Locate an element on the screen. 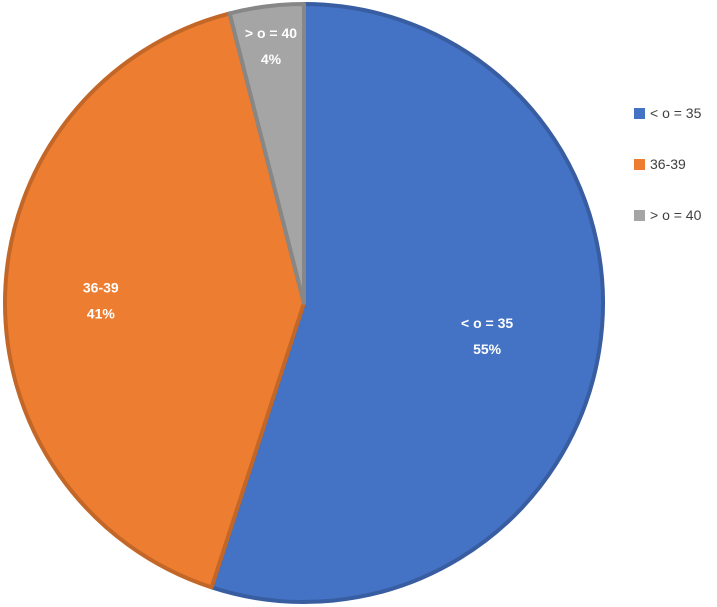  legend-item-2: > o = 40 is located at coordinates (675, 215).